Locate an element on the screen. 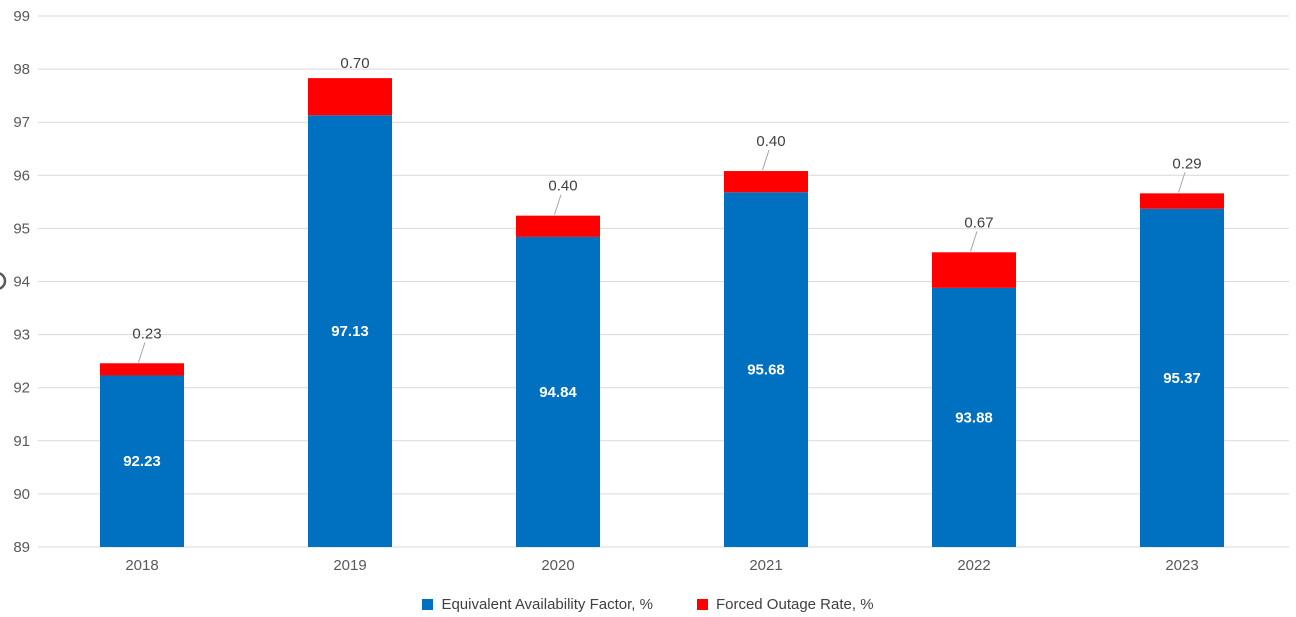 This screenshot has height=617, width=1296. x-axis-category-label: 2019 is located at coordinates (349, 565).